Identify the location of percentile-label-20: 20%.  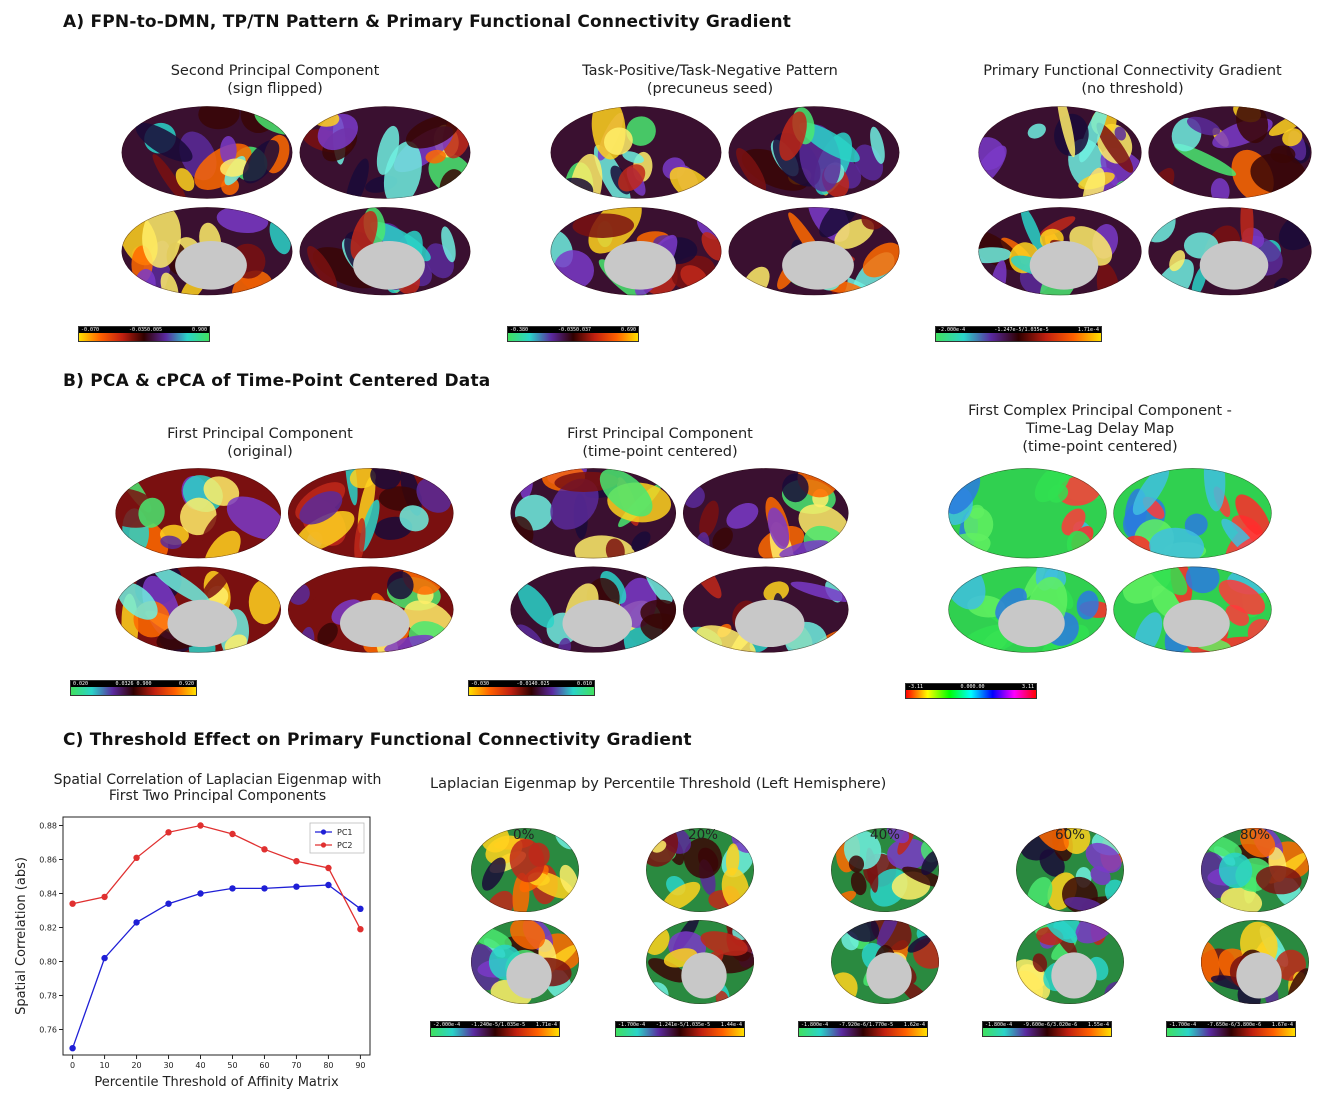
(703, 835).